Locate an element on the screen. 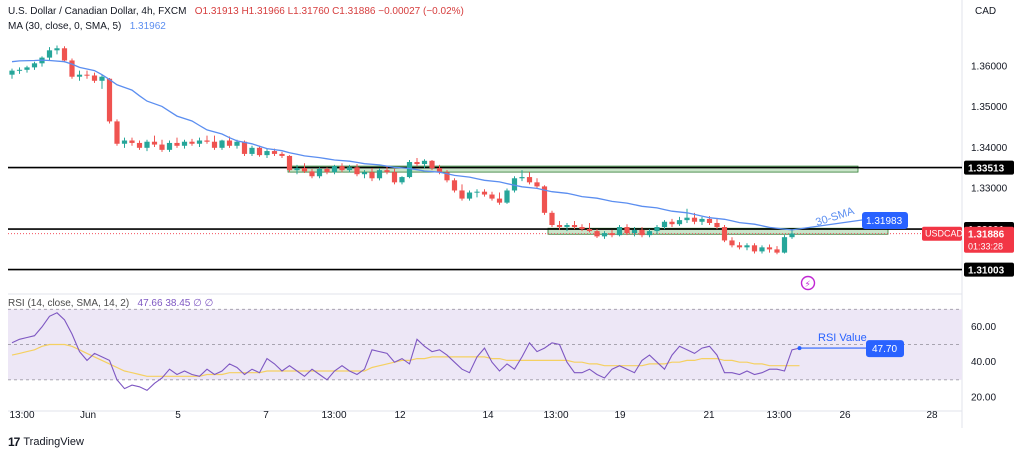 The image size is (1024, 459). price-tick-label: 1.35000 is located at coordinates (989, 107).